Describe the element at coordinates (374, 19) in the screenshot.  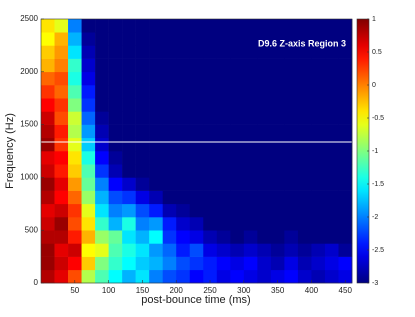
I see `colorbar-tick-label: 1` at that location.